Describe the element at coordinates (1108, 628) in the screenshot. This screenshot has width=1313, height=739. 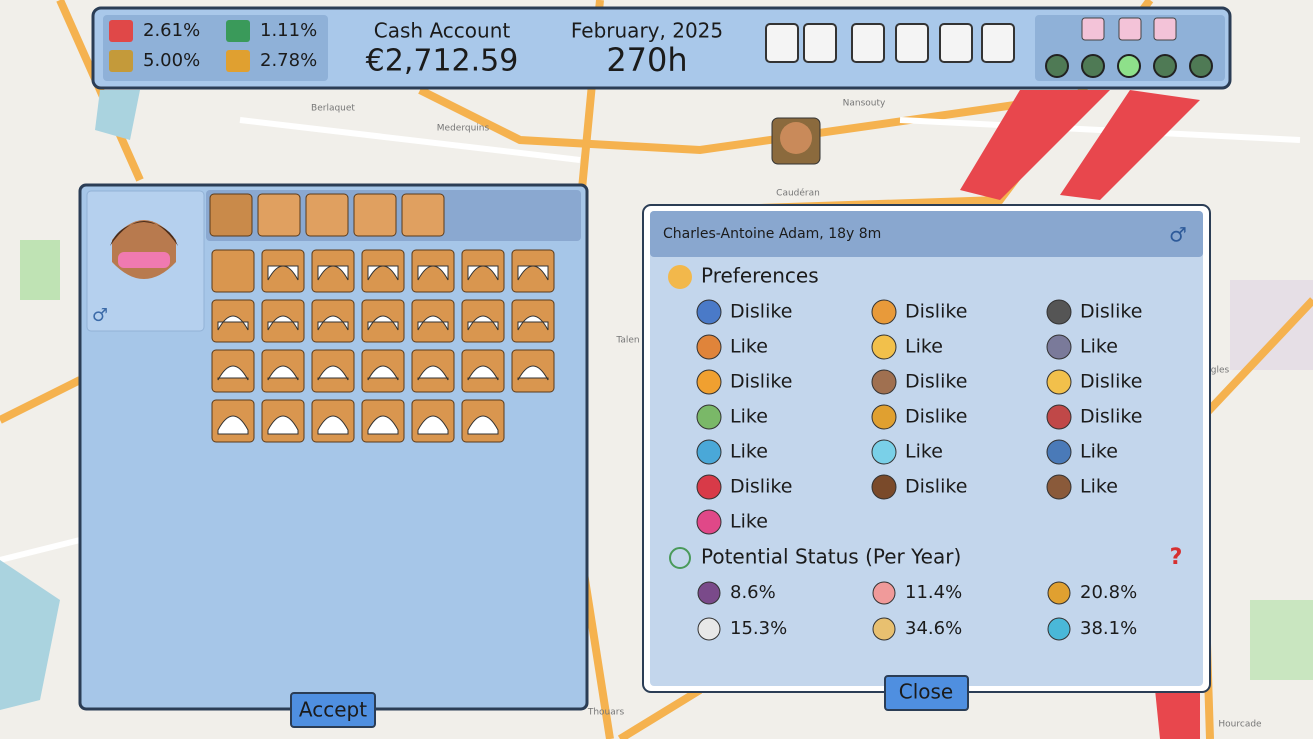
I see `status-value: 38.1%` at that location.